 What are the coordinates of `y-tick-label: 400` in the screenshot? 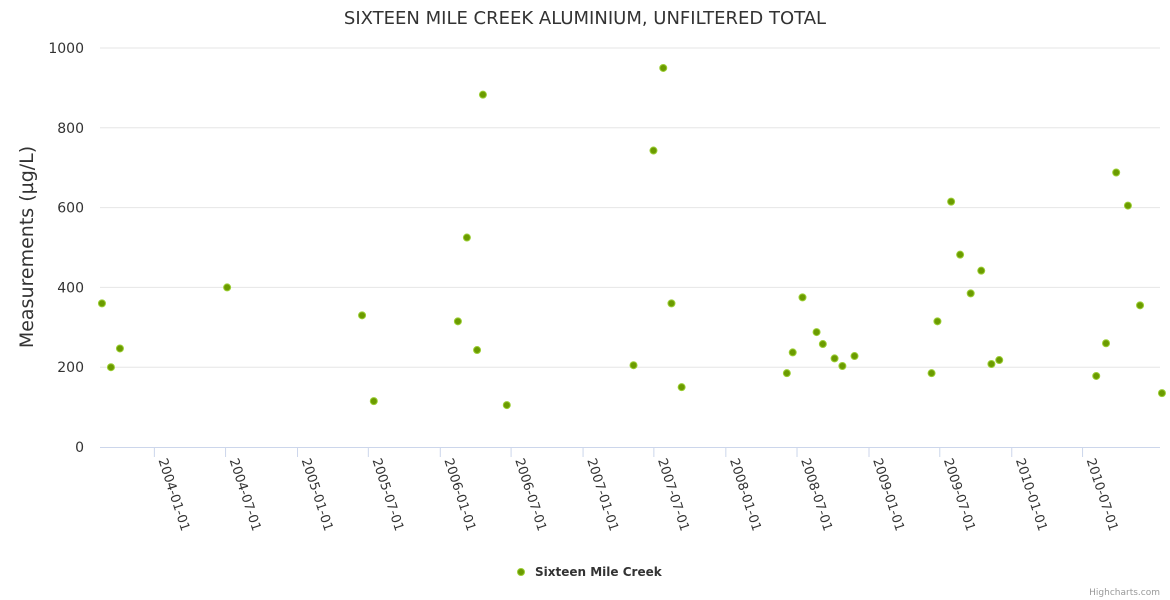 It's located at (70, 288).